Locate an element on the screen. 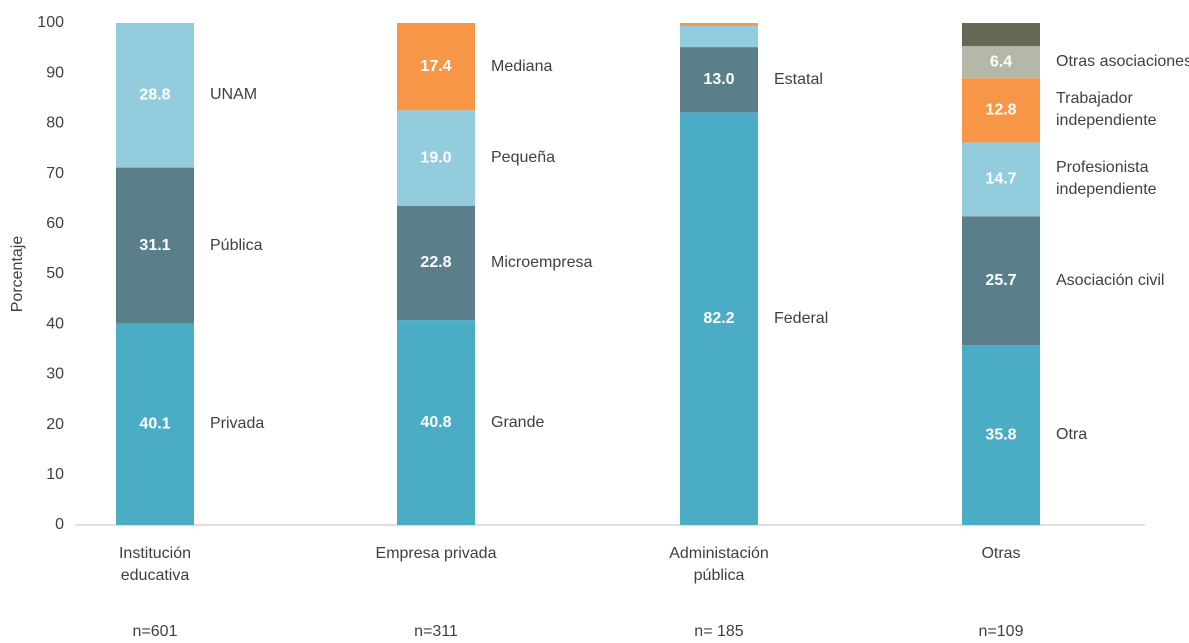 This screenshot has height=643, width=1189. y-tick-label: 0 is located at coordinates (59, 524).